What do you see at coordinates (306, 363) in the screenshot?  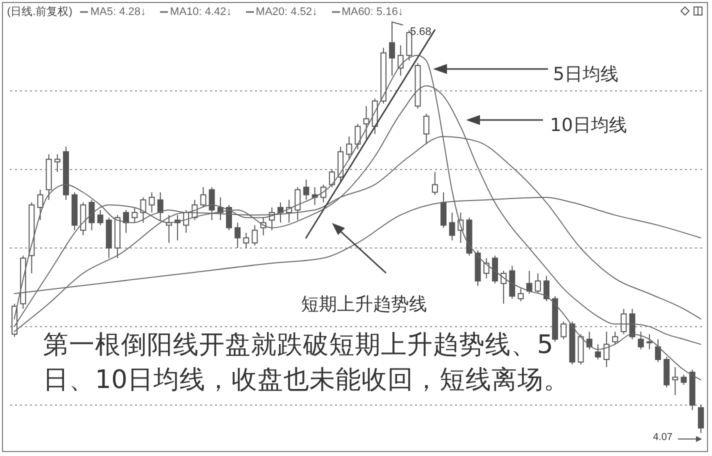 I see `annotation: 第一根倒阳线开盘就跌破短期上升趋势线、5日、10日均线，收盘也未能收回，短线离场。` at bounding box center [306, 363].